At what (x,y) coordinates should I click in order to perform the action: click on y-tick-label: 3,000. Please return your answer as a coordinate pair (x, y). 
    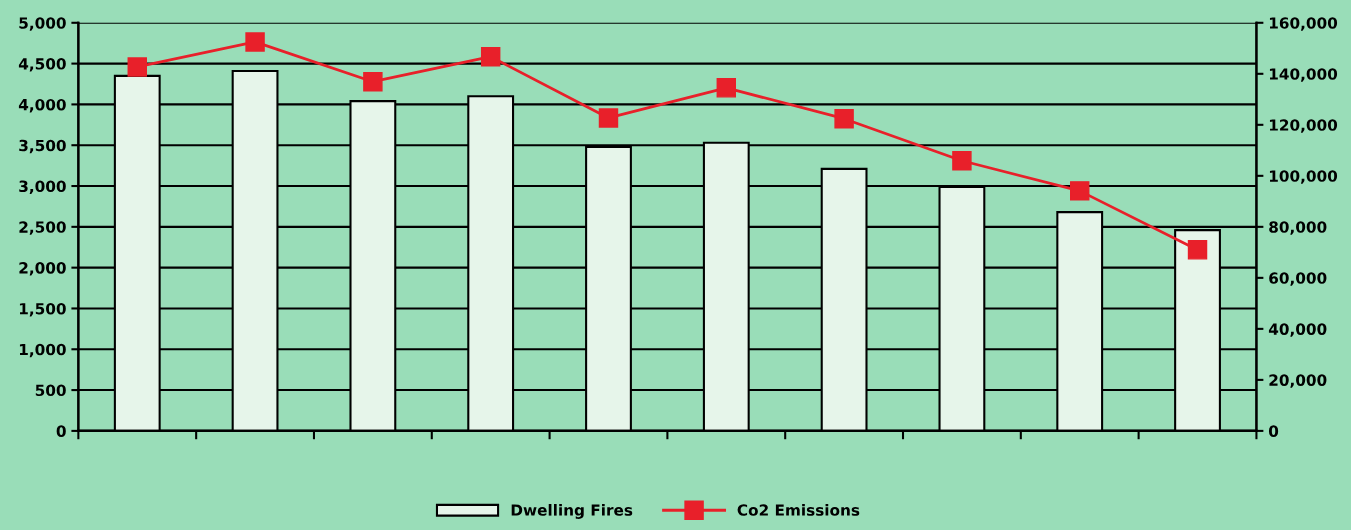
    Looking at the image, I should click on (42, 187).